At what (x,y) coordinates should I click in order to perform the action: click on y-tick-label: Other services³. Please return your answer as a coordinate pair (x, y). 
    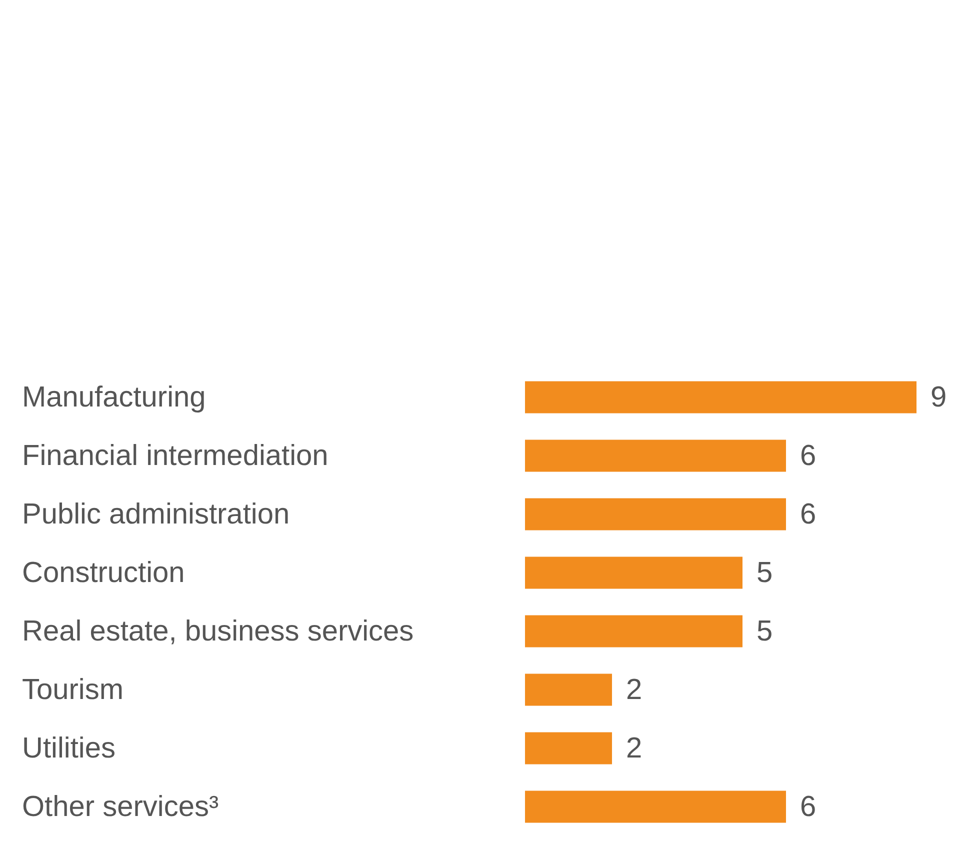
    Looking at the image, I should click on (120, 806).